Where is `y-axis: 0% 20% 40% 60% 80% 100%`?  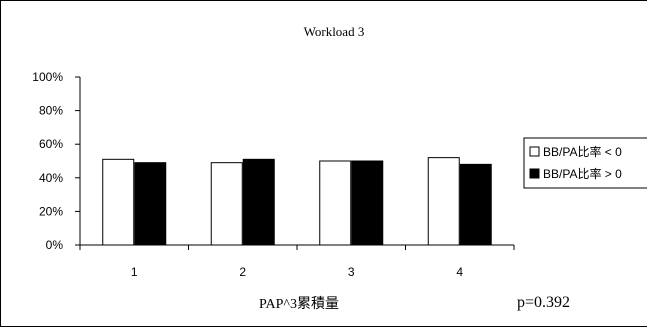 y-axis: 0% 20% 40% 60% 80% 100% is located at coordinates (56, 161).